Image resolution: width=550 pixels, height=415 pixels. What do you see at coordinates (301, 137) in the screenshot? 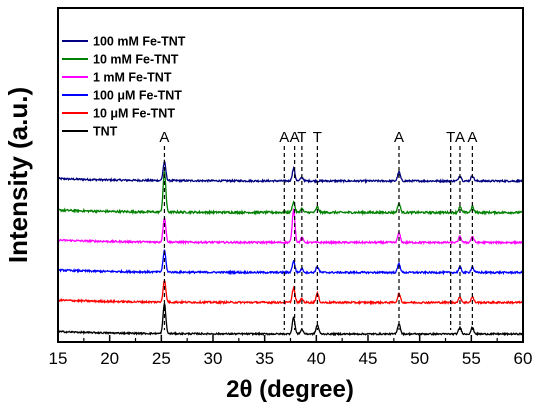
I see `peak-label-3: T` at bounding box center [301, 137].